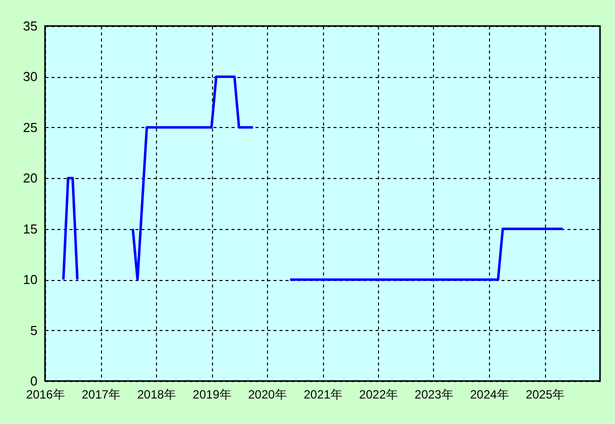 The width and height of the screenshot is (615, 424). Describe the element at coordinates (34, 381) in the screenshot. I see `y-tick-label: 0` at that location.